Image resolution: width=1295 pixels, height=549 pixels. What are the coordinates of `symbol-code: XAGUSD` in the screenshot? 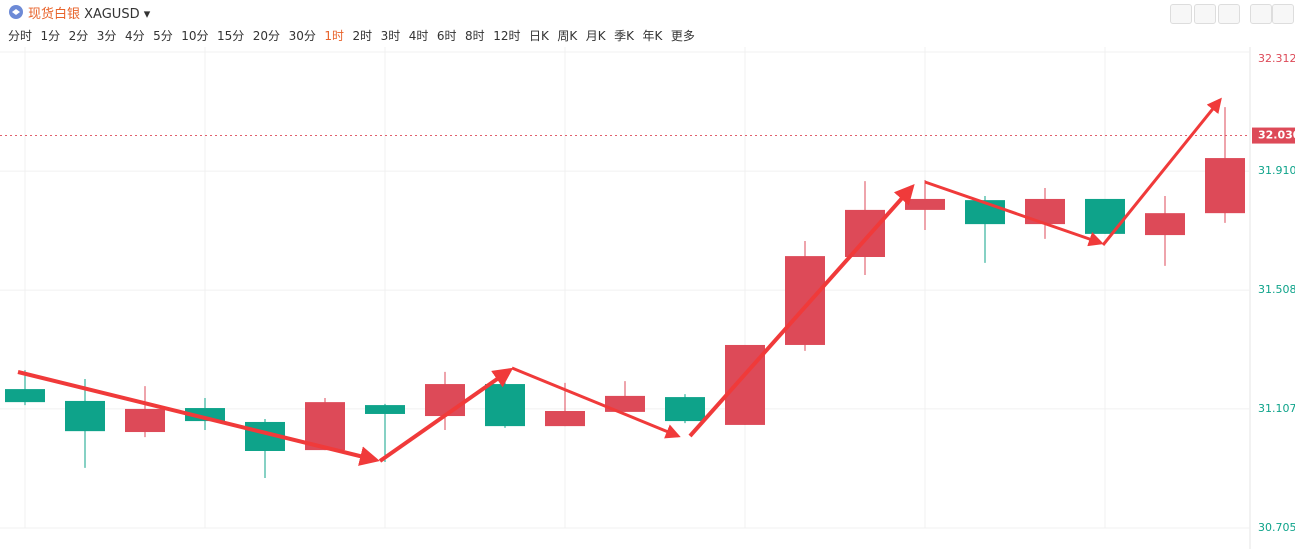 It's located at (112, 14).